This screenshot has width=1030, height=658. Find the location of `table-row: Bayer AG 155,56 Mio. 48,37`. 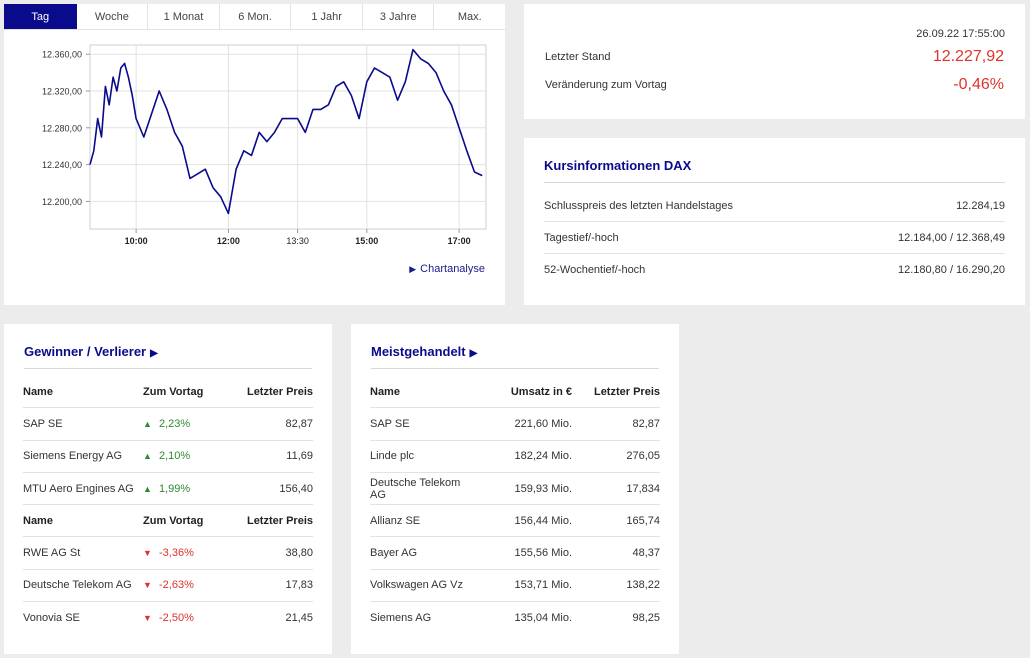

table-row: Bayer AG 155,56 Mio. 48,37 is located at coordinates (515, 553).